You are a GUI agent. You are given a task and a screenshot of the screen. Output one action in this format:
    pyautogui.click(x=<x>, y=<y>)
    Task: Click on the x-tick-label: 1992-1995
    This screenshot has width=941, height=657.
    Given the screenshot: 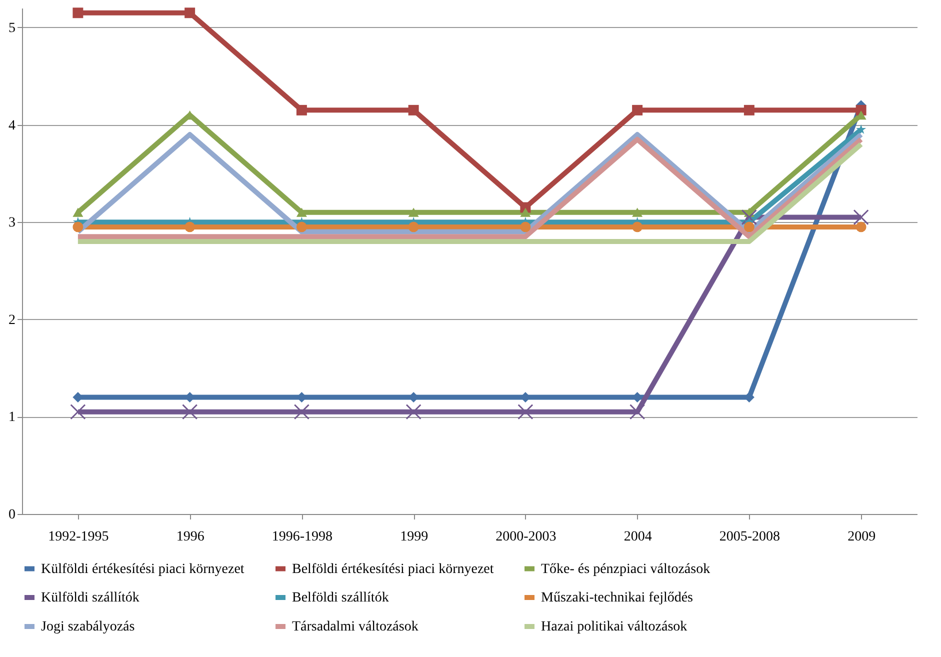 What is the action you would take?
    pyautogui.click(x=78, y=537)
    